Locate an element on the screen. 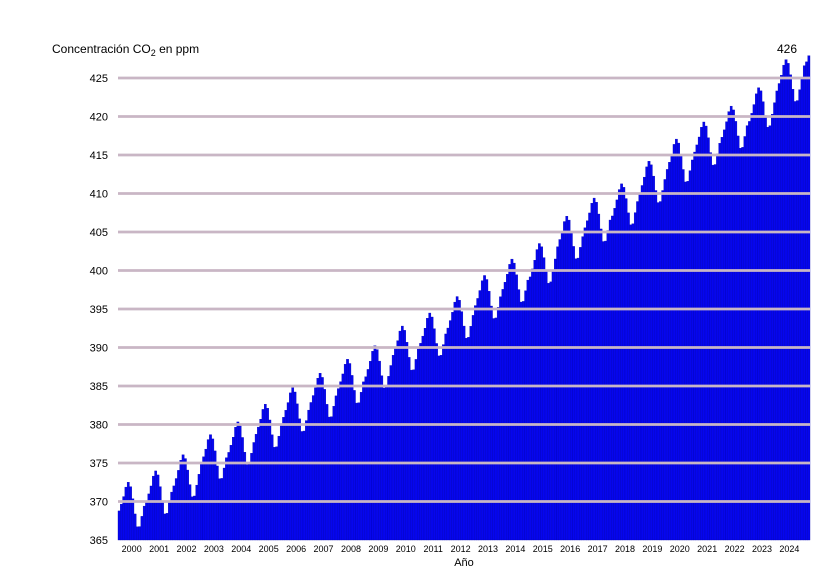 The height and width of the screenshot is (580, 818). x-axis-title: Año is located at coordinates (464, 563).